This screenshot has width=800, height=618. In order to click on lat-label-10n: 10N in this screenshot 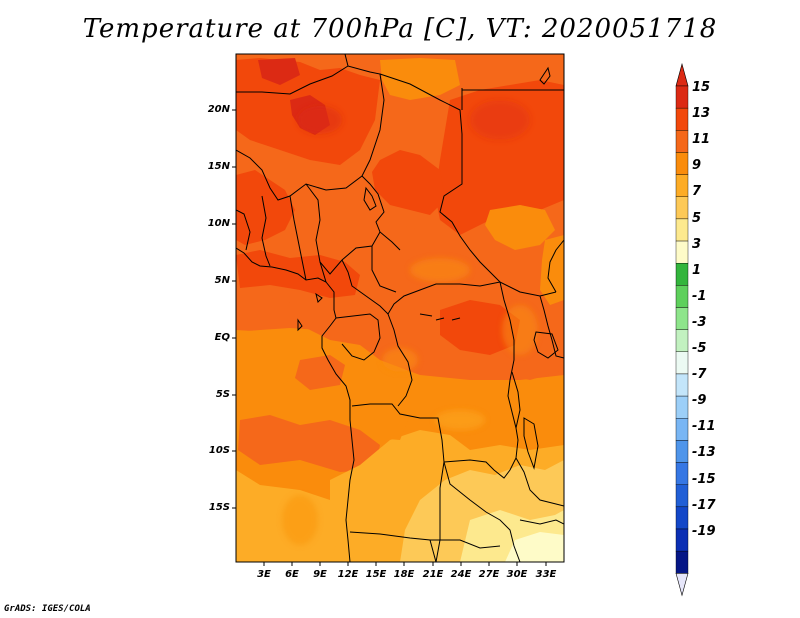, I will do `click(218, 223)`.